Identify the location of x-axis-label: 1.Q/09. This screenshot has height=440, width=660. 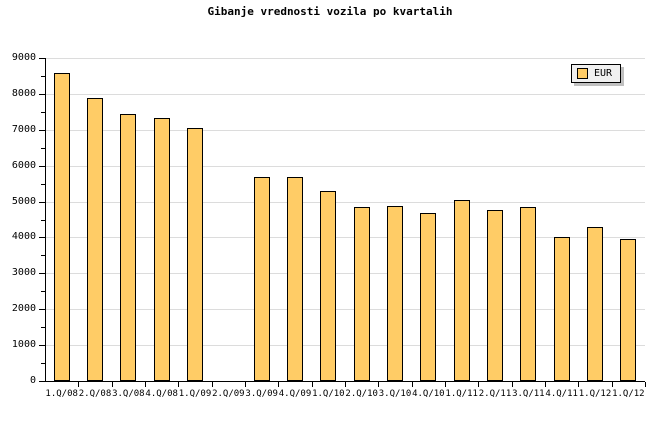
(195, 394).